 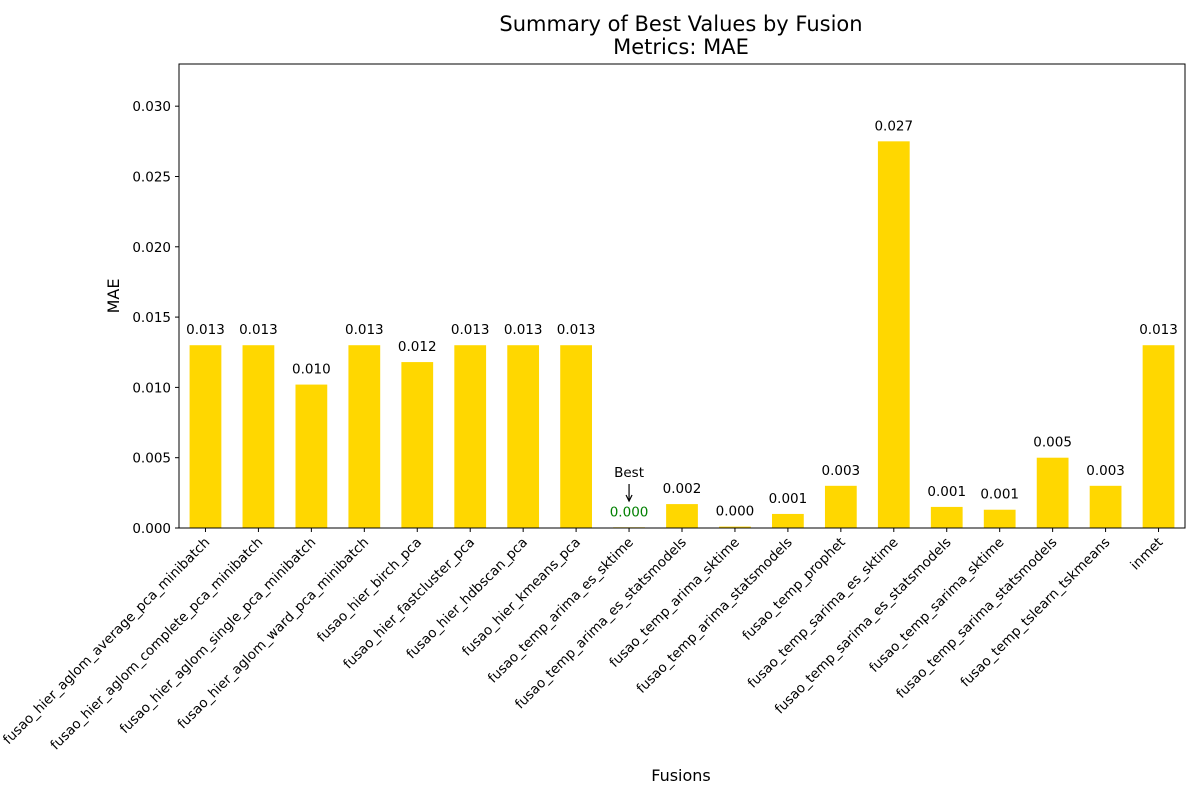 What do you see at coordinates (629, 498) in the screenshot?
I see `best-arrow-head` at bounding box center [629, 498].